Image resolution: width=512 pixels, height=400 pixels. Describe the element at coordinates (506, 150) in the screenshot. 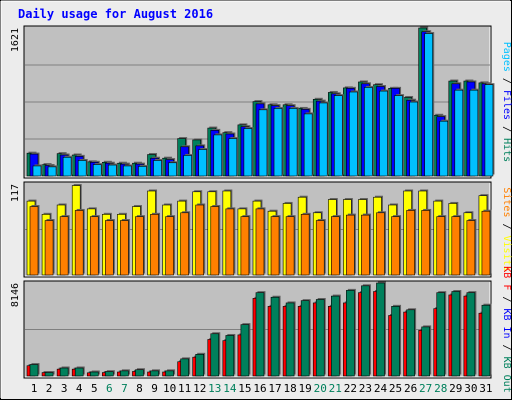

I see `legend-part: Hits` at that location.